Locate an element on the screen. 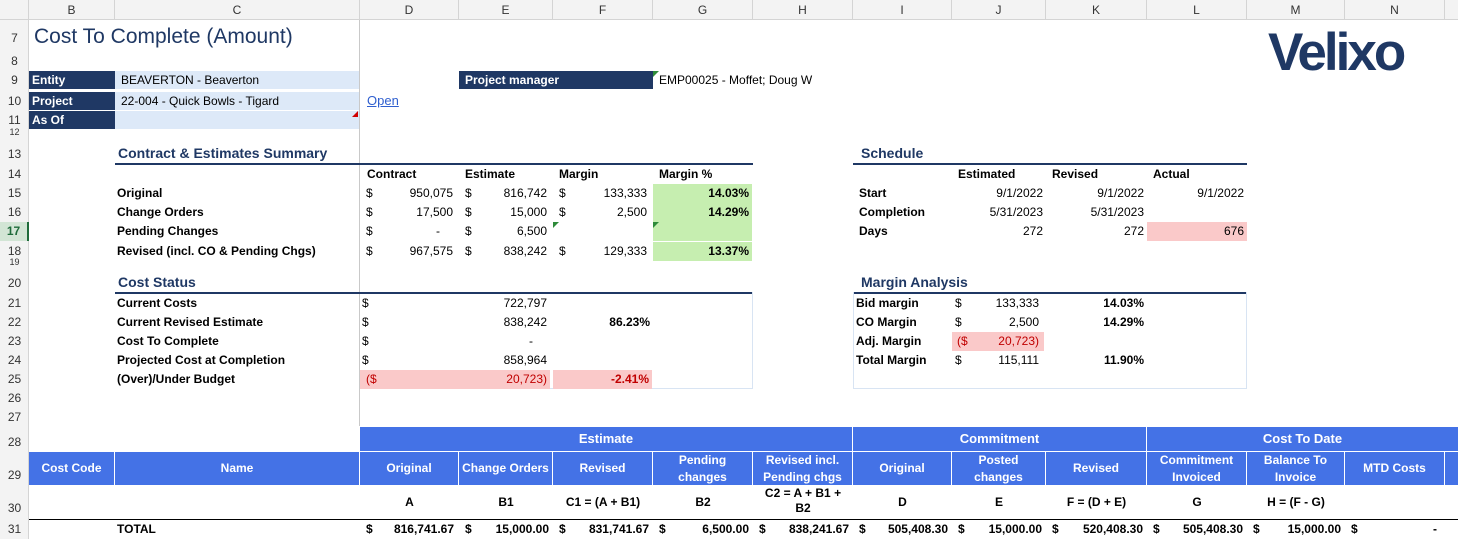 The width and height of the screenshot is (1458, 539). column-header-g: G is located at coordinates (703, 10).